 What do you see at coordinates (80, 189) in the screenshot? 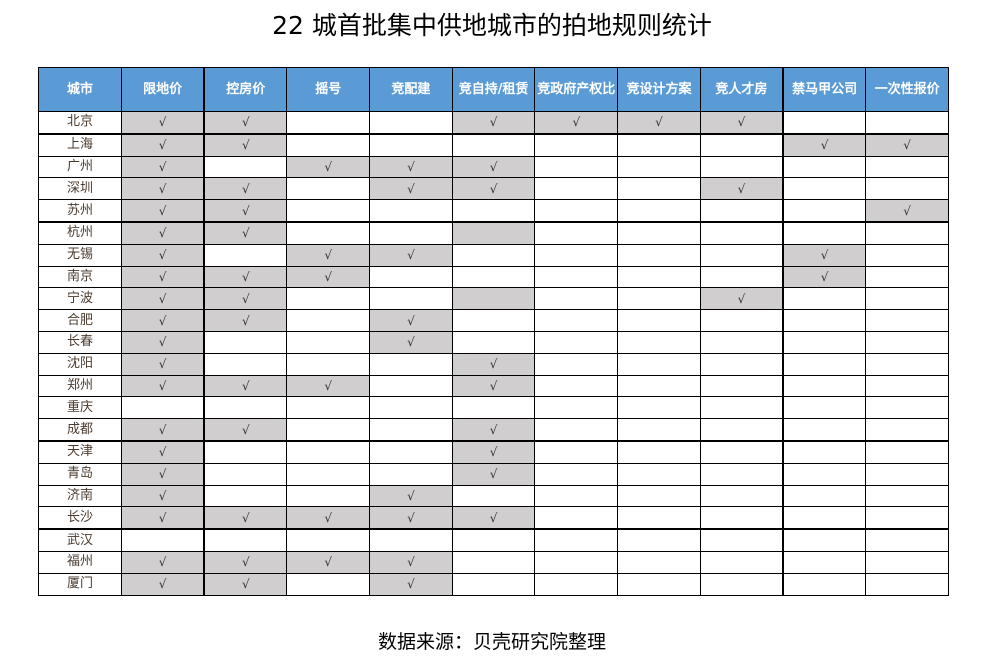
I see `city-cell: 深圳` at bounding box center [80, 189].